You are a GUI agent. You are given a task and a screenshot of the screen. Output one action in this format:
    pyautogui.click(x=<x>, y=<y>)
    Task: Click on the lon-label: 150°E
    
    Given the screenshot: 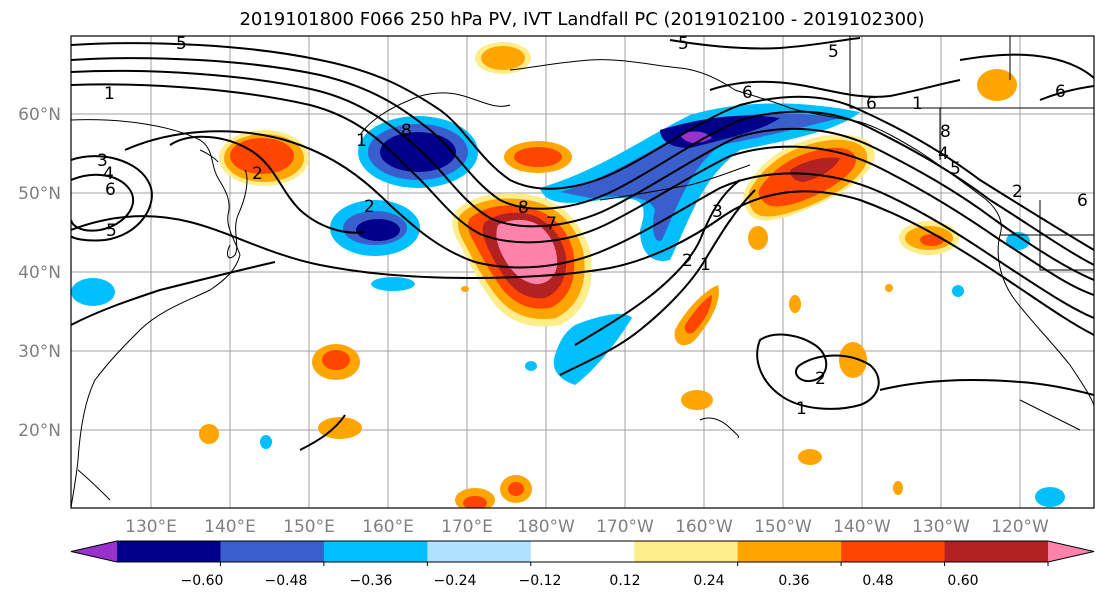 What is the action you would take?
    pyautogui.click(x=309, y=527)
    